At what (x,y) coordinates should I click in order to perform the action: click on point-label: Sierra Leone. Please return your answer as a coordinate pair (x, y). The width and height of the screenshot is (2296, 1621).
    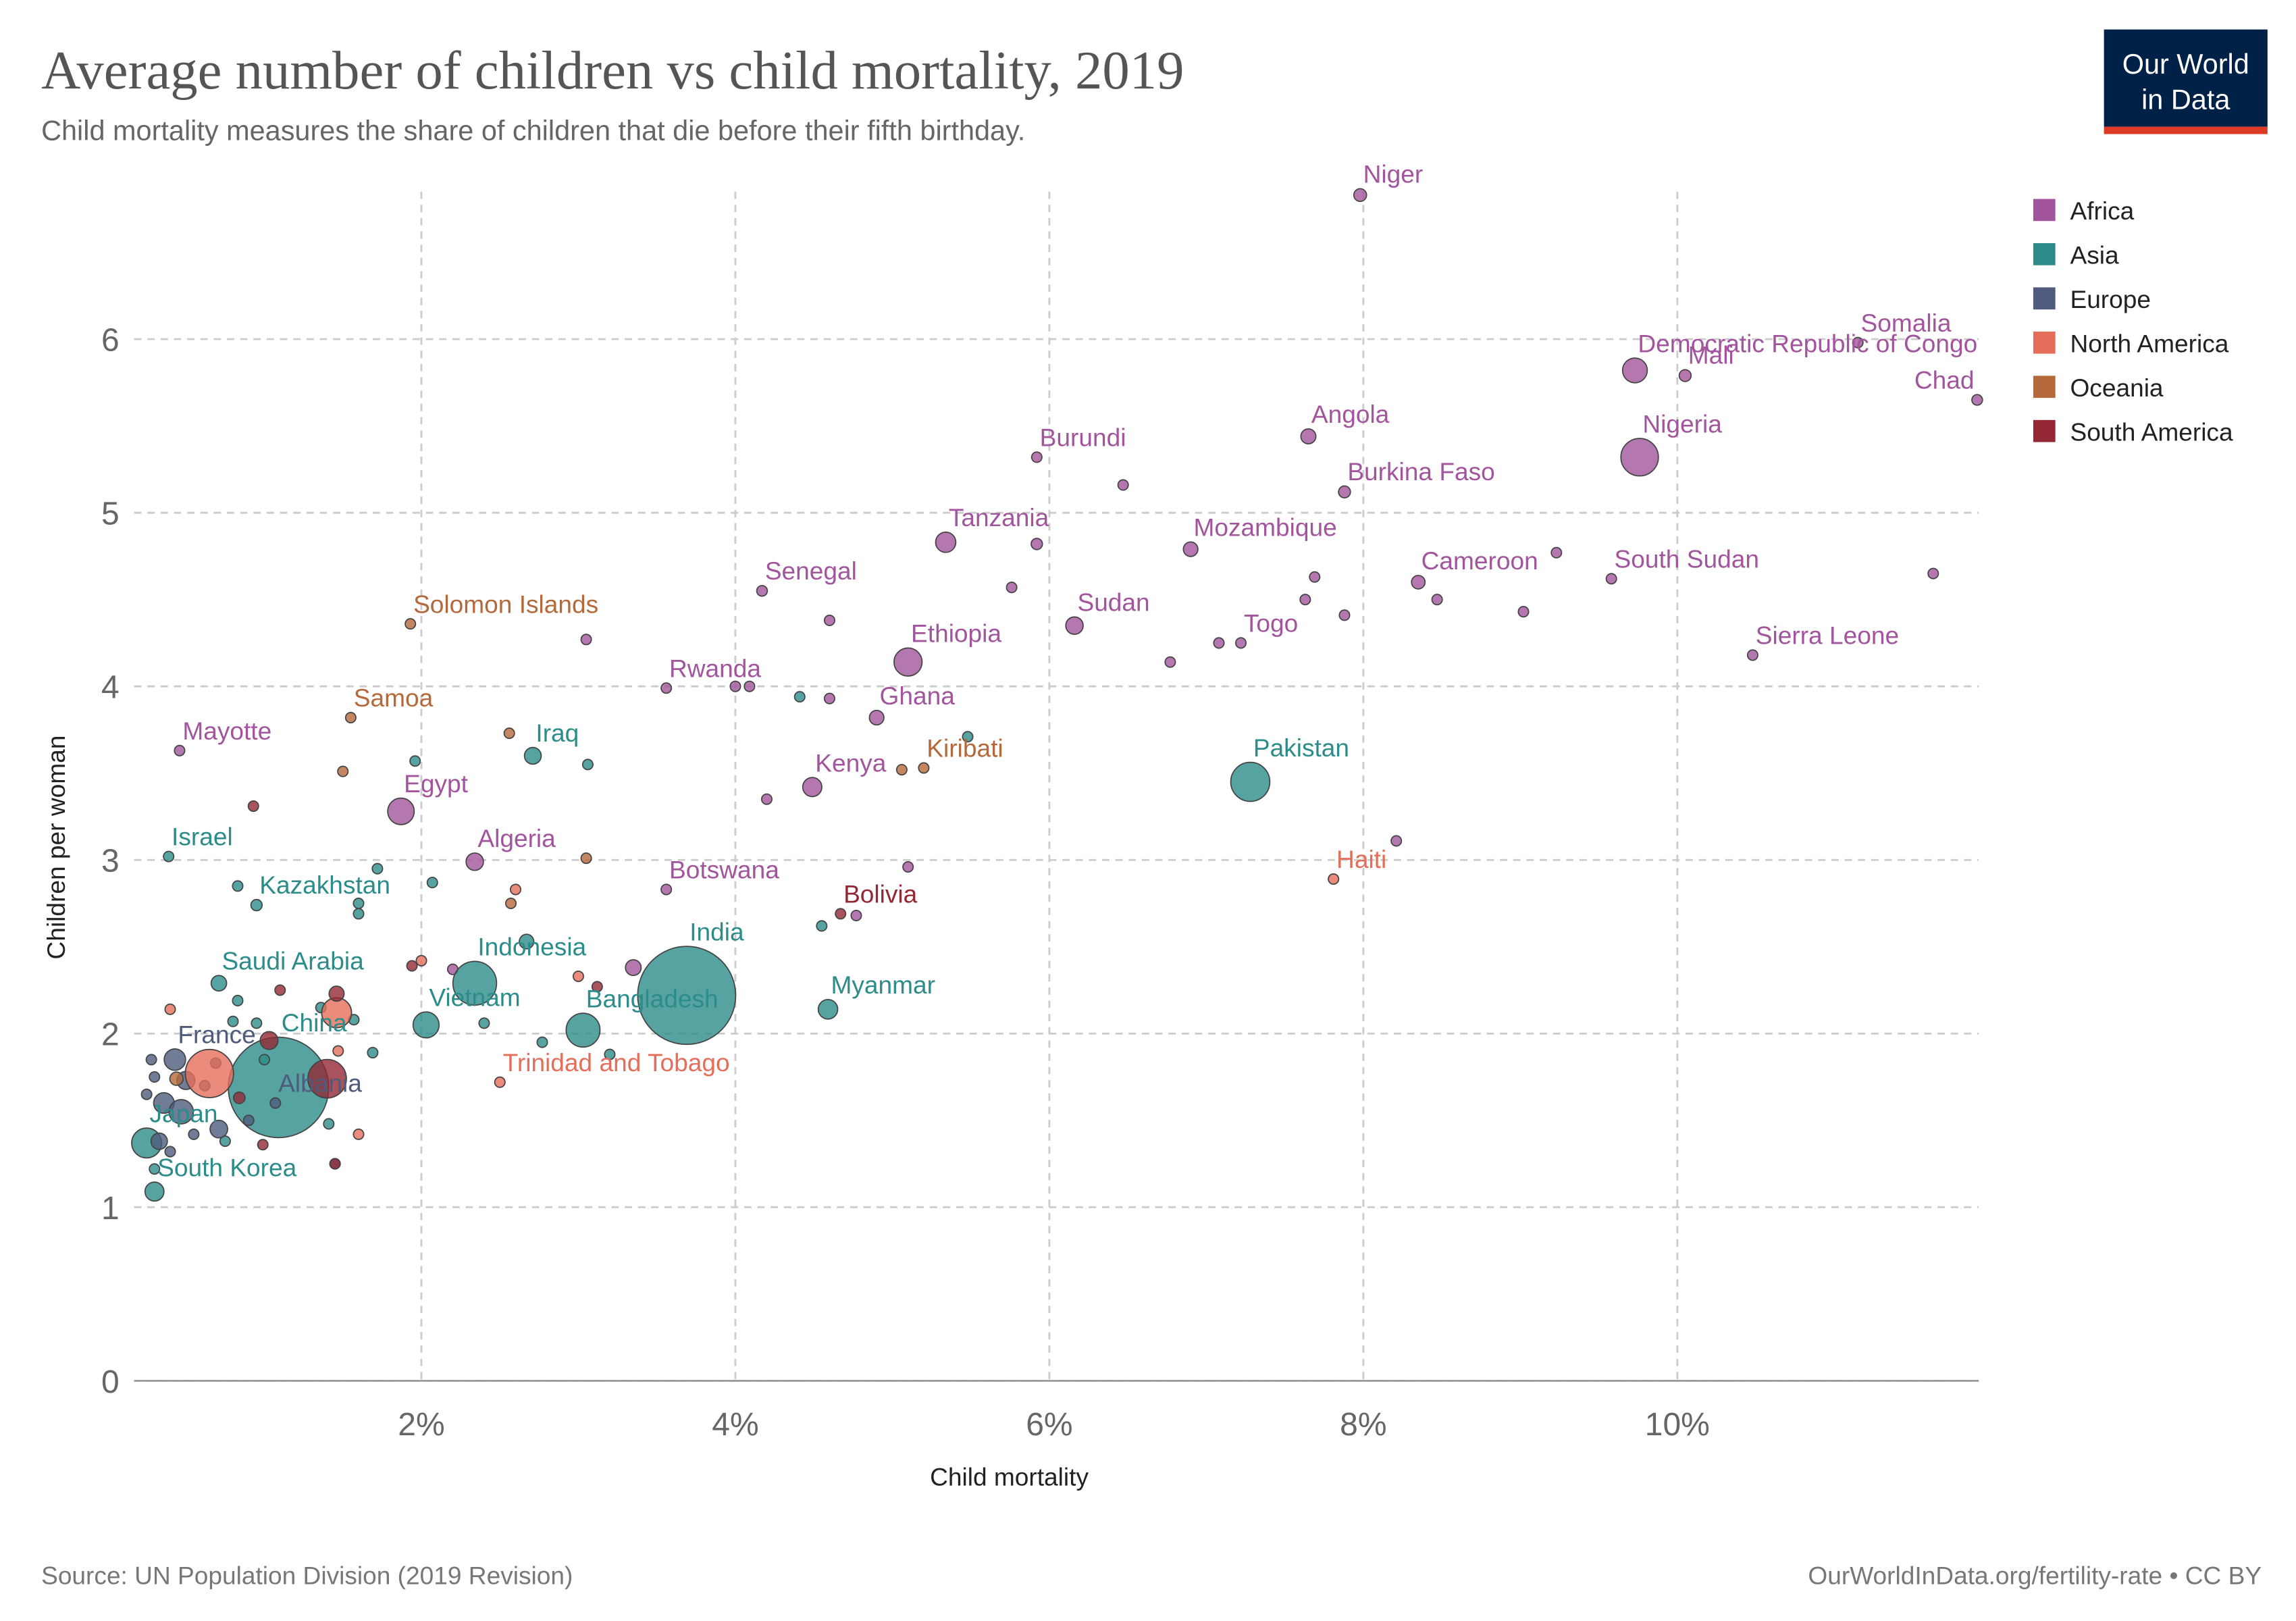
    Looking at the image, I should click on (1827, 635).